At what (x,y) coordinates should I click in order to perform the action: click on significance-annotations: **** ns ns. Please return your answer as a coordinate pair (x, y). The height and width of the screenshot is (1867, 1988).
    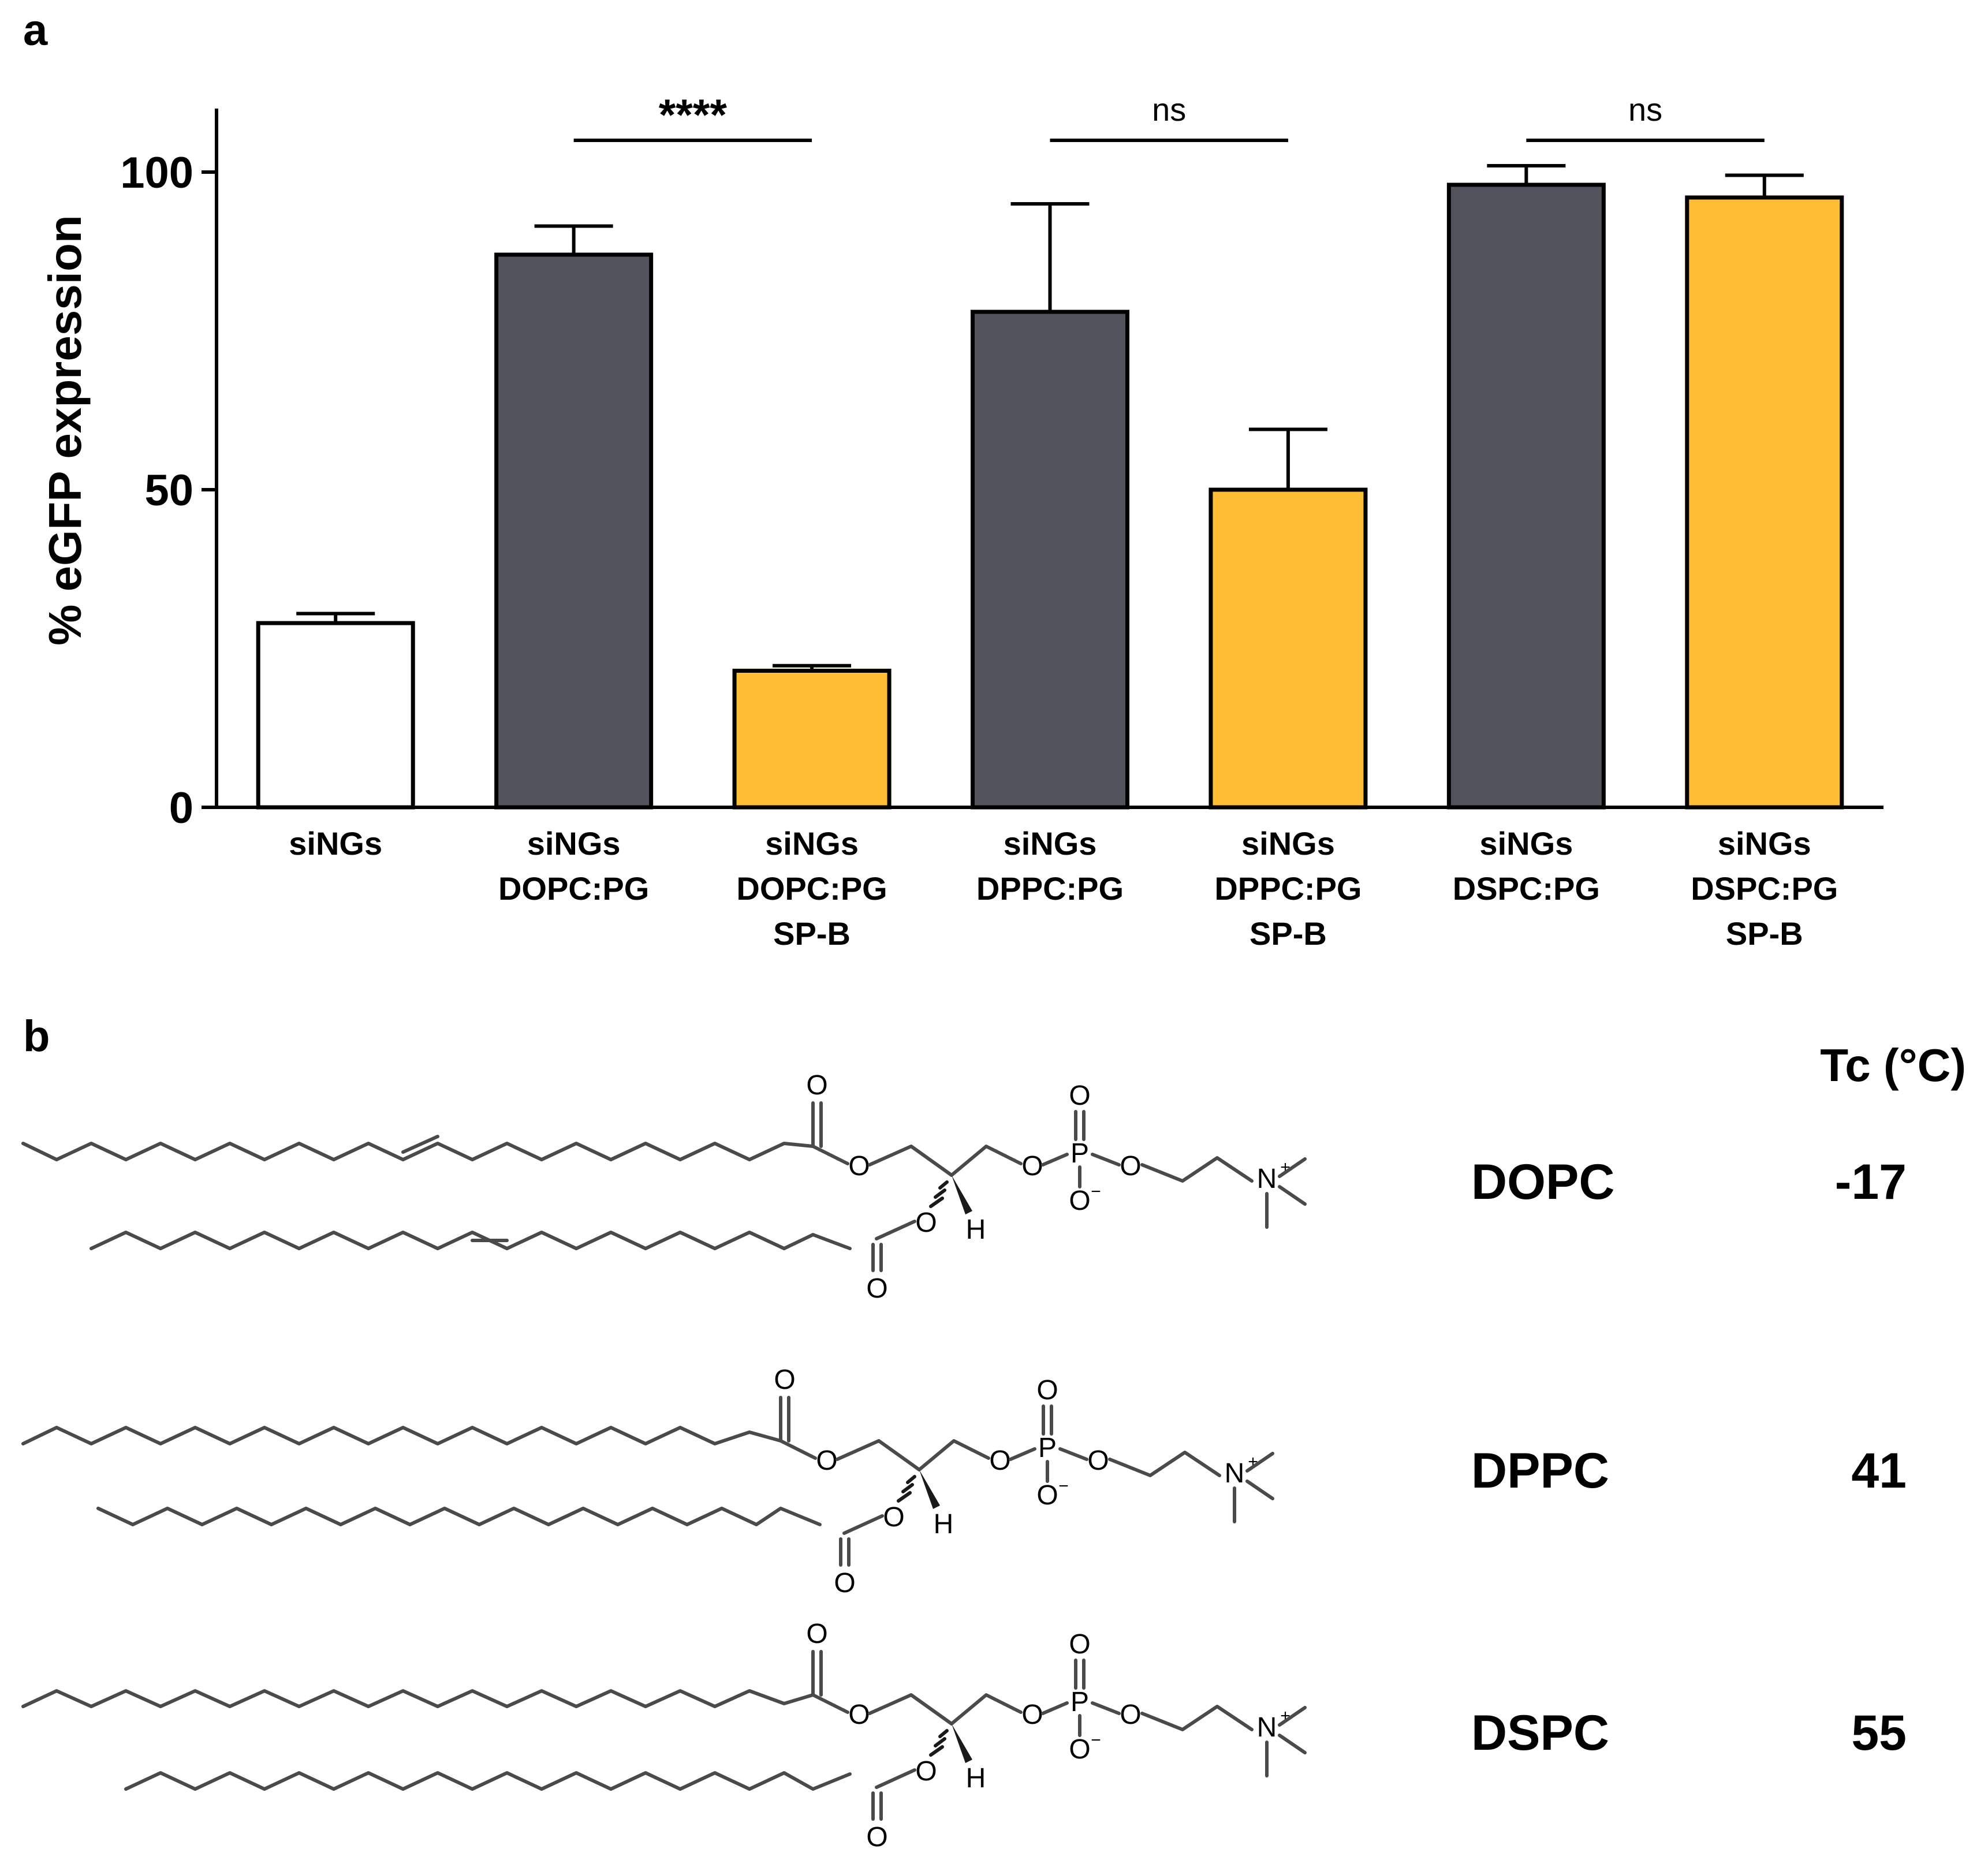
    Looking at the image, I should click on (1169, 116).